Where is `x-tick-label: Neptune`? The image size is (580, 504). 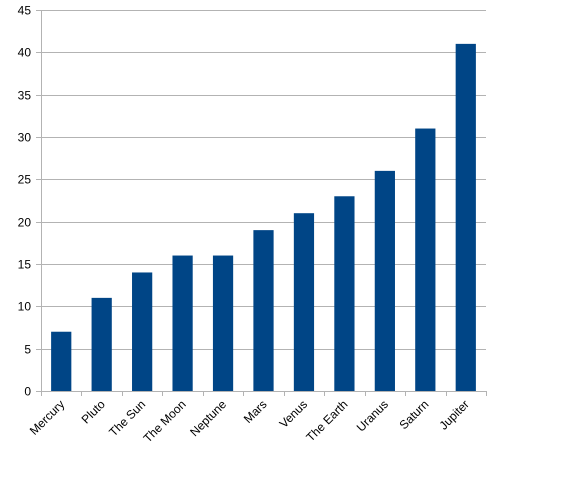
x-tick-label: Neptune is located at coordinates (208, 418).